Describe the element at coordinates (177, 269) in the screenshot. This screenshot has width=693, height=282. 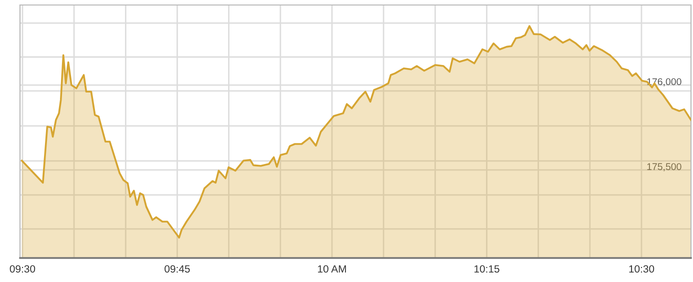
I see `x-tick-label: 09:45` at that location.